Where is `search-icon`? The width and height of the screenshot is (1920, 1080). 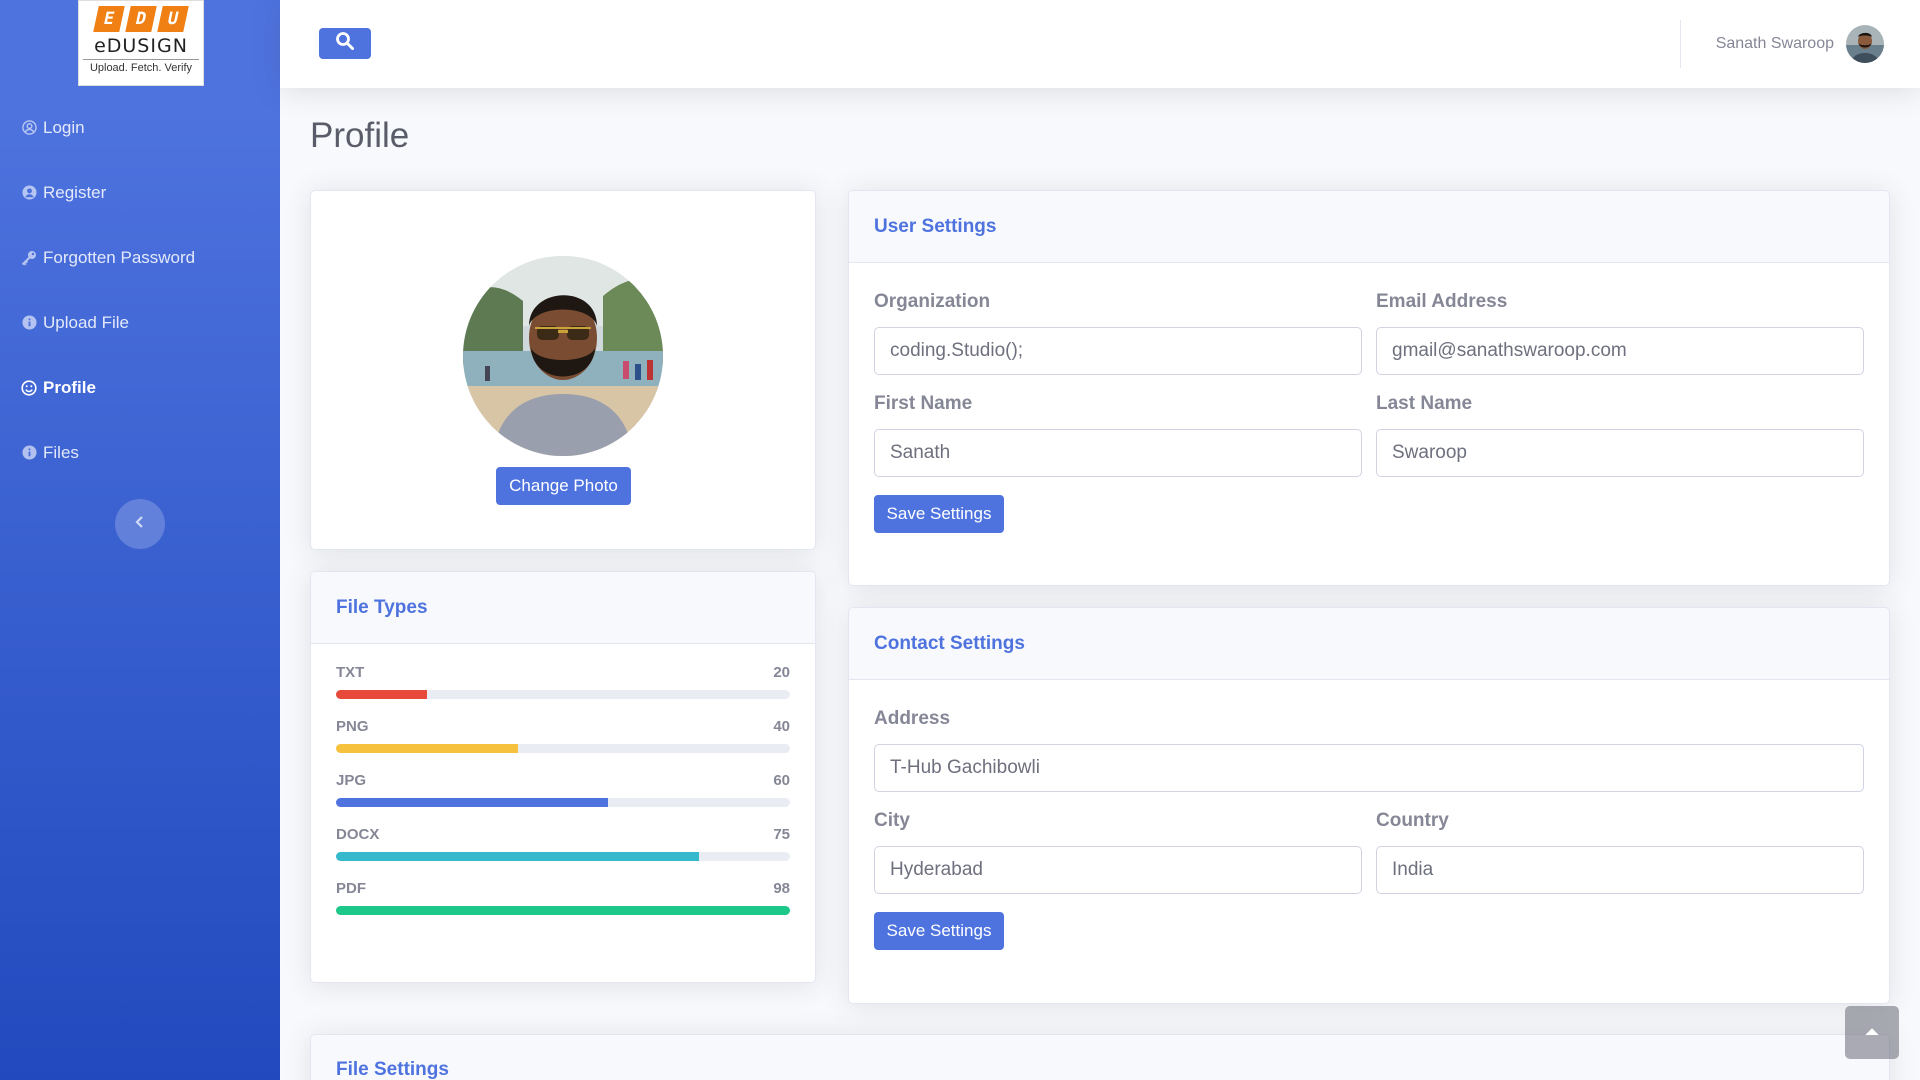 search-icon is located at coordinates (345, 43).